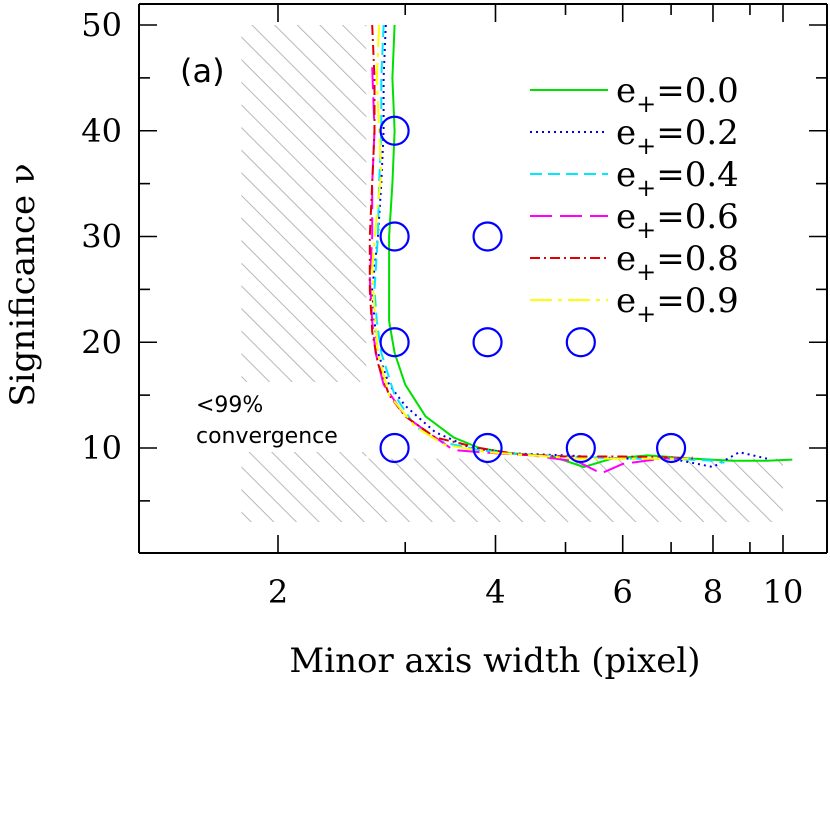 The height and width of the screenshot is (830, 830). I want to click on legend-label: e+=0.8, so click(677, 262).